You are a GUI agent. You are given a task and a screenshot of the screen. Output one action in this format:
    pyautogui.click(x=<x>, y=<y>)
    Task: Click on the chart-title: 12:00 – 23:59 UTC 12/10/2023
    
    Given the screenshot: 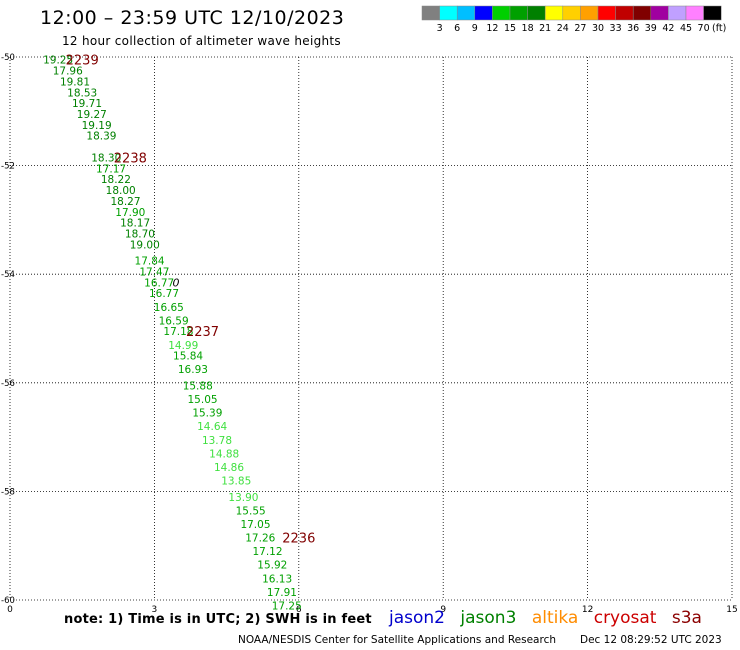 What is the action you would take?
    pyautogui.click(x=192, y=18)
    